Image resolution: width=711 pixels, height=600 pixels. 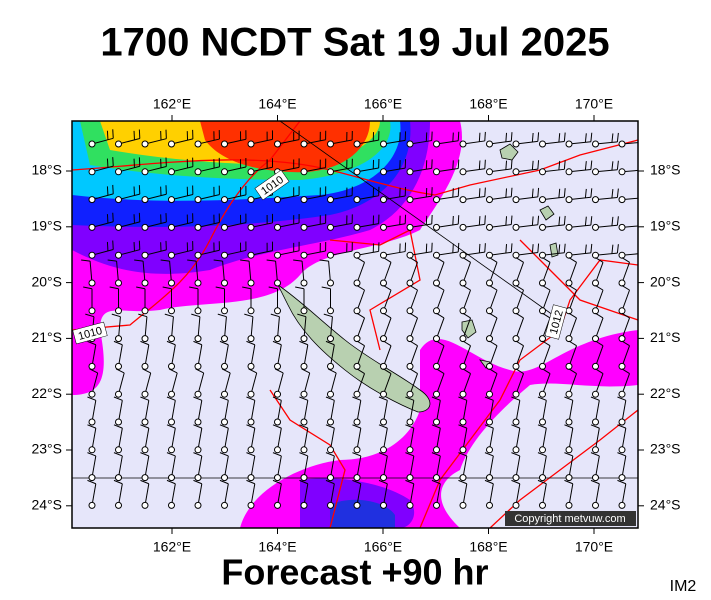 I want to click on lon-label: 166°E, so click(x=383, y=104).